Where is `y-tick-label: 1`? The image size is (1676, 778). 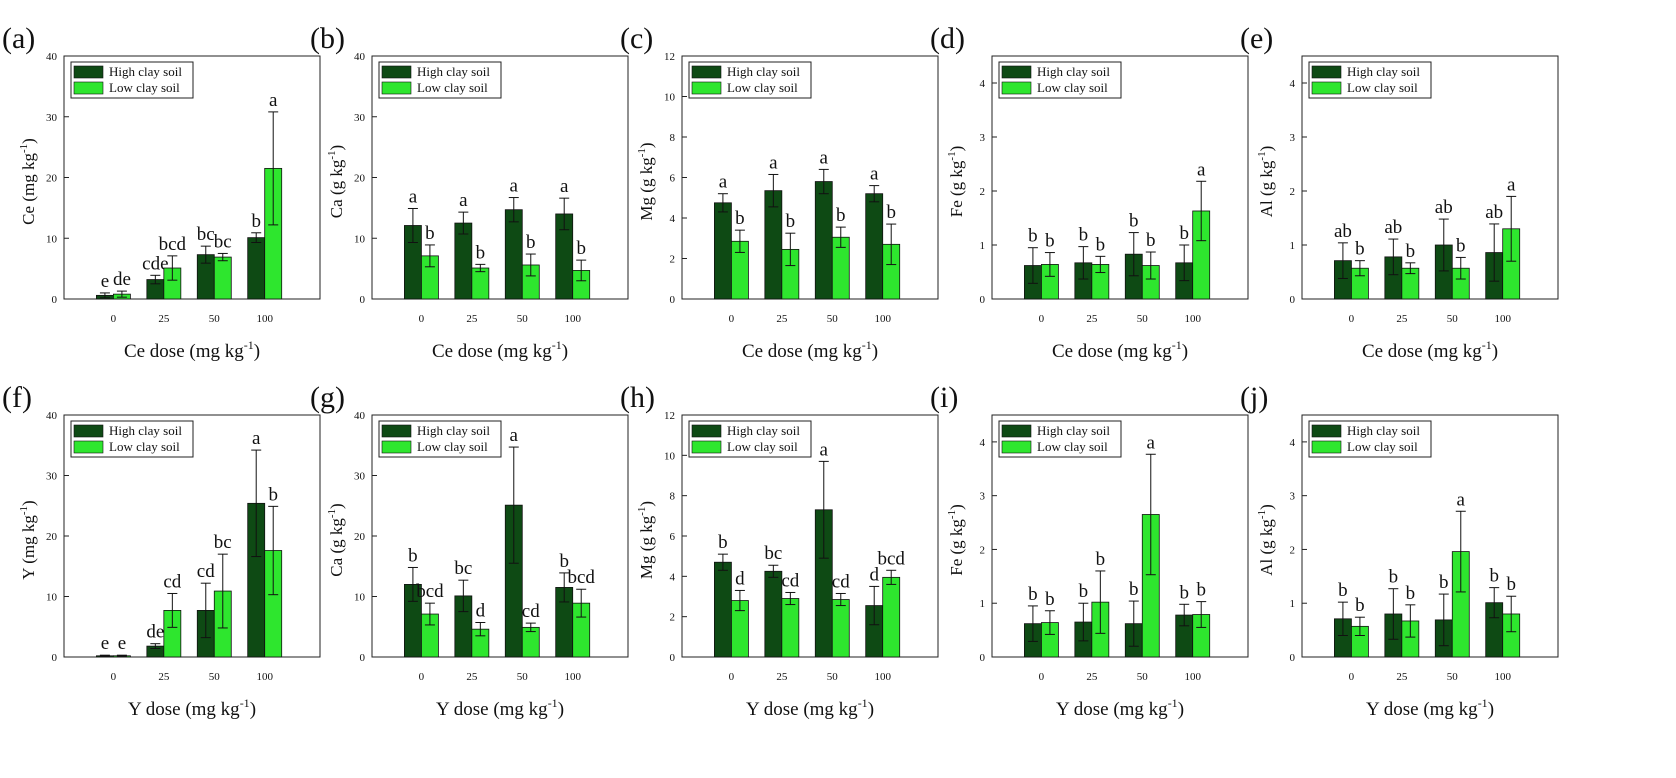
y-tick-label: 1 is located at coordinates (983, 246).